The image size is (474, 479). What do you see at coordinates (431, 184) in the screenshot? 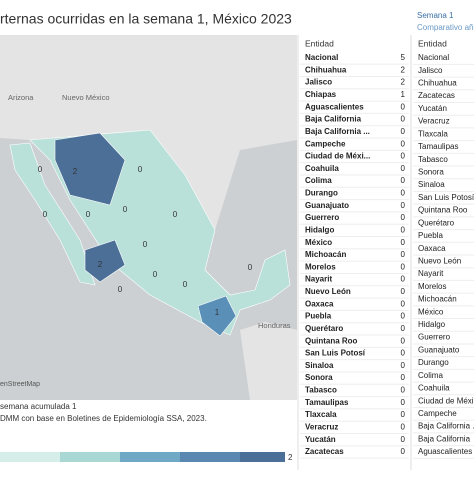
I see `table-cell: Sinaloa` at bounding box center [431, 184].